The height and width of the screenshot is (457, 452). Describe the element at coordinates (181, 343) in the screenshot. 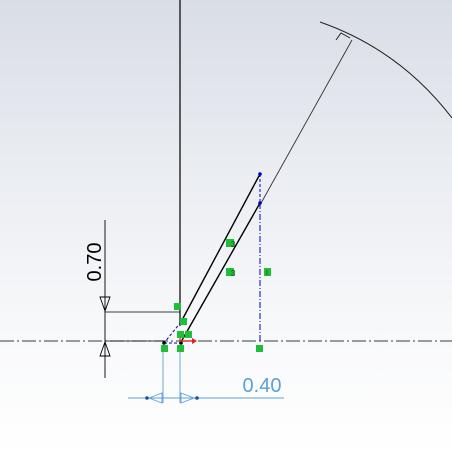

I see `endpoint-bottom-right` at that location.